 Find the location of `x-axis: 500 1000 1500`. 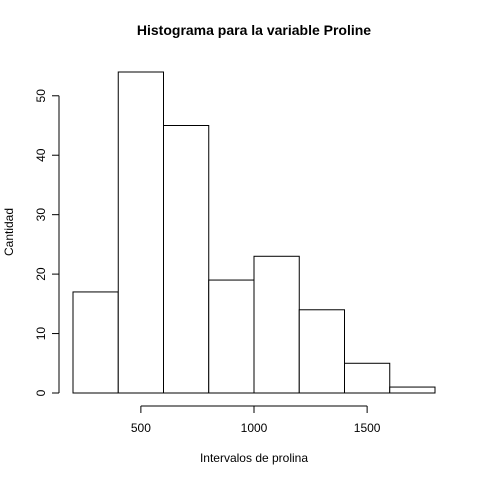

x-axis: 500 1000 1500 is located at coordinates (256, 420).